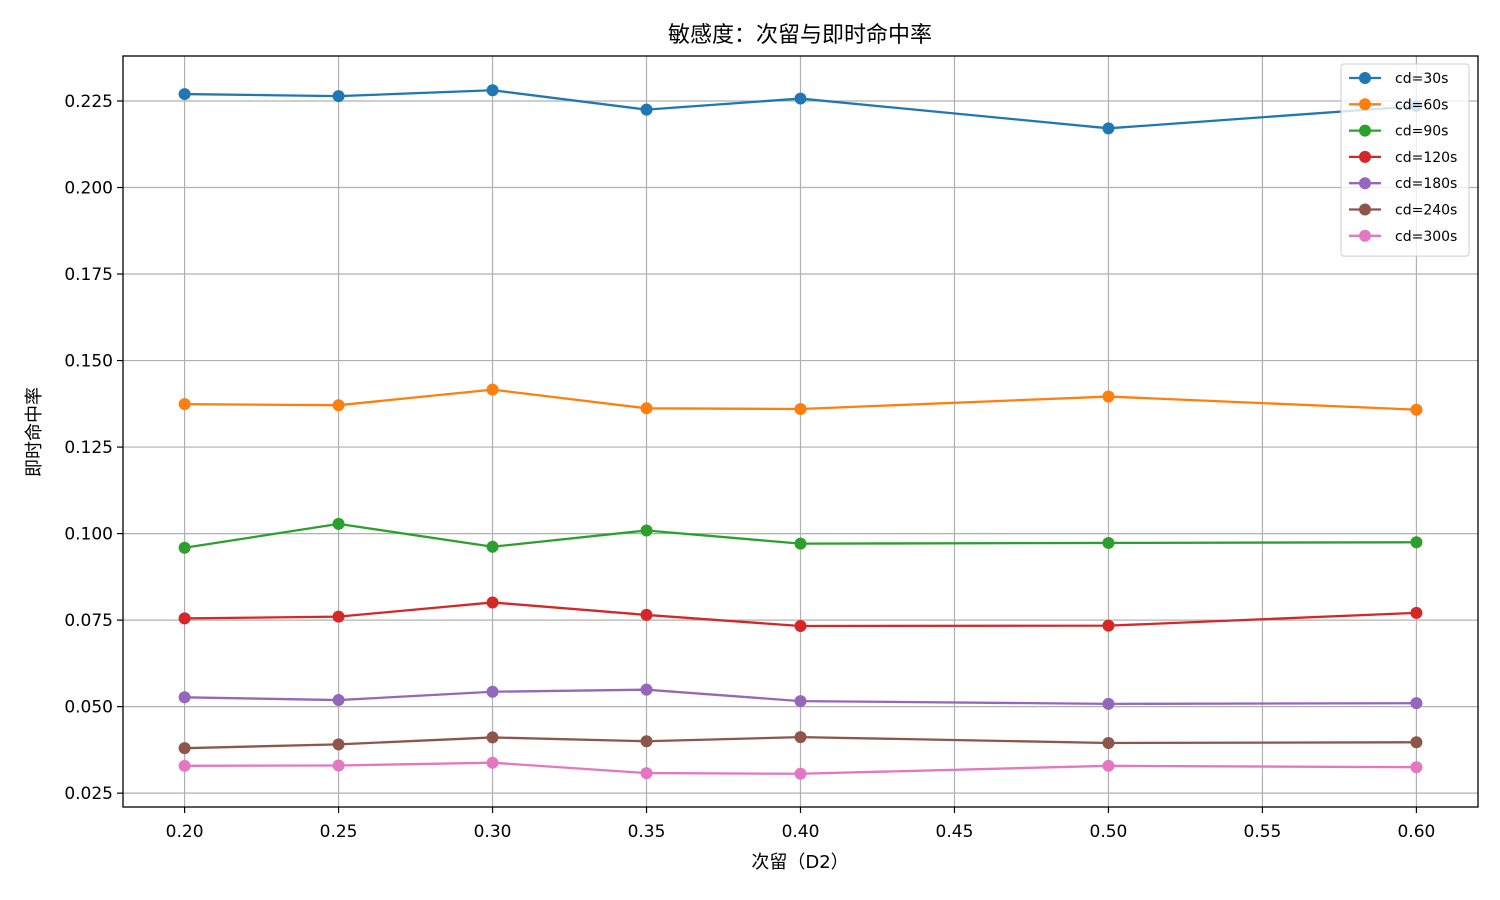  What do you see at coordinates (88, 535) in the screenshot?
I see `y-tick-label: 0.100` at bounding box center [88, 535].